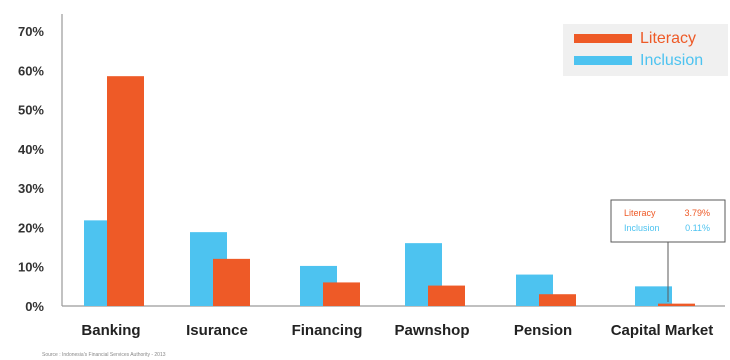 The height and width of the screenshot is (360, 730). Describe the element at coordinates (31, 227) in the screenshot. I see `y-tick-label-20: 20%` at that location.